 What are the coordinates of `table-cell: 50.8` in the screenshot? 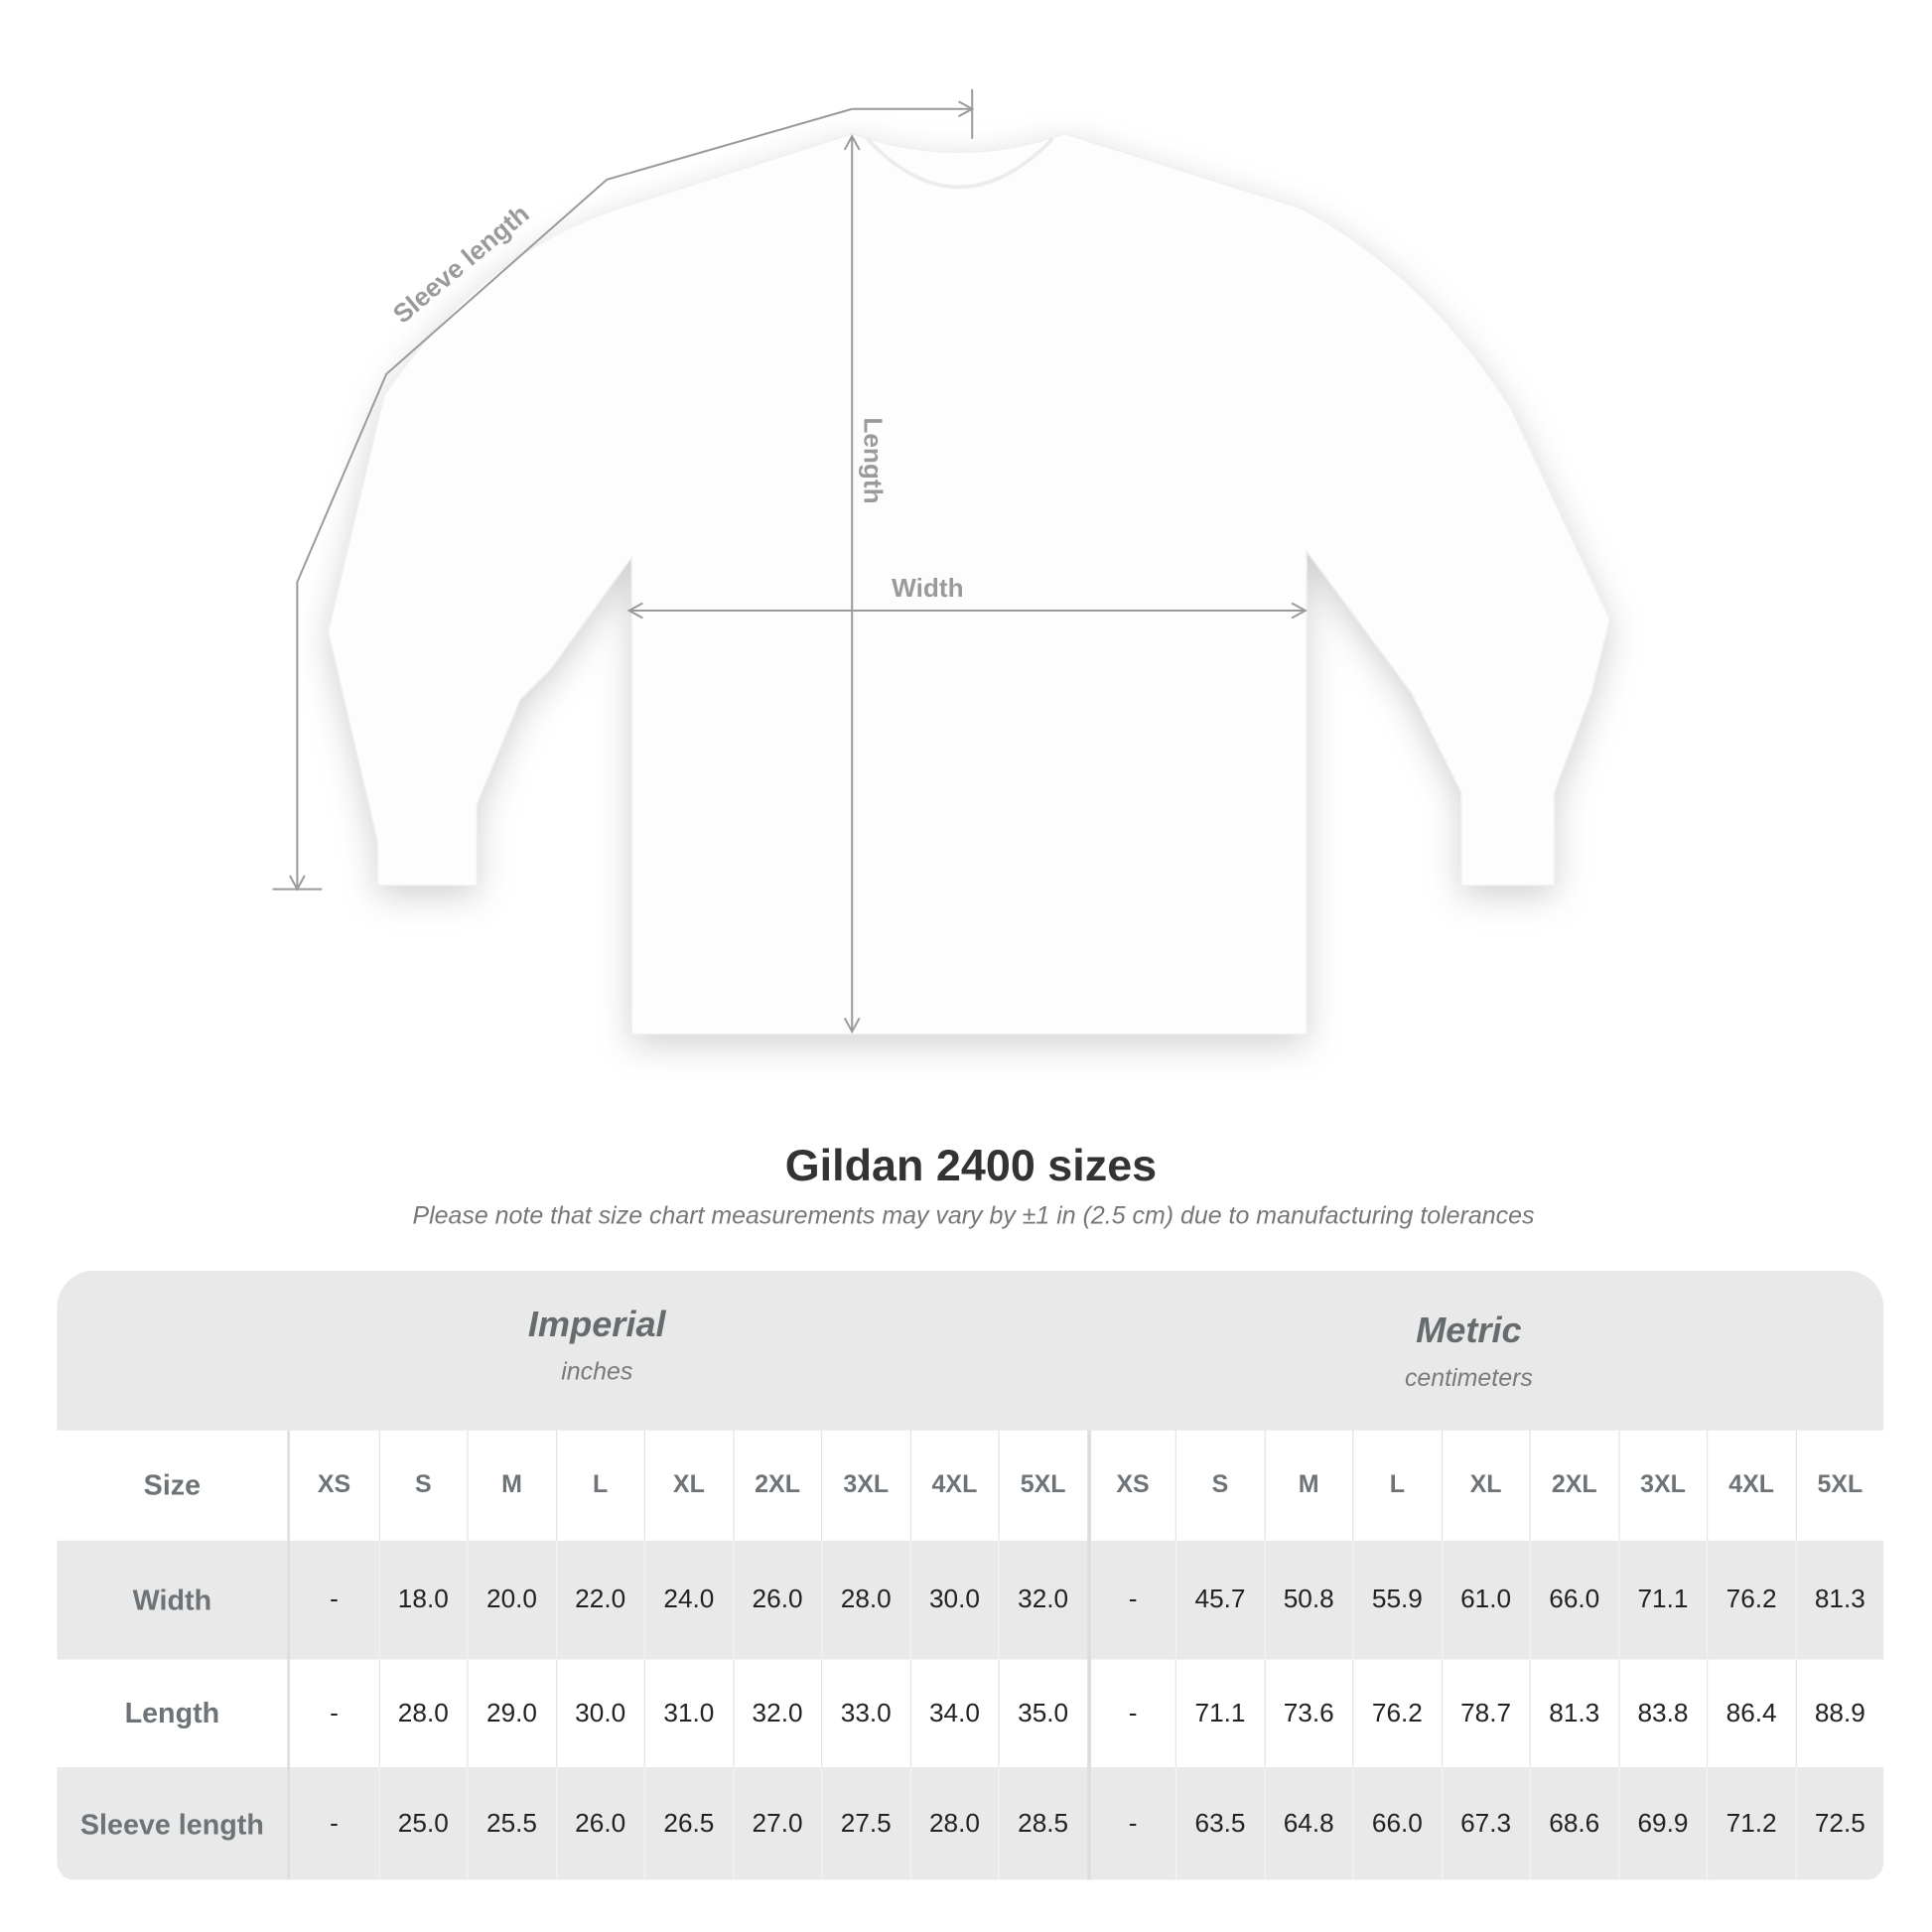 It's located at (1308, 1600).